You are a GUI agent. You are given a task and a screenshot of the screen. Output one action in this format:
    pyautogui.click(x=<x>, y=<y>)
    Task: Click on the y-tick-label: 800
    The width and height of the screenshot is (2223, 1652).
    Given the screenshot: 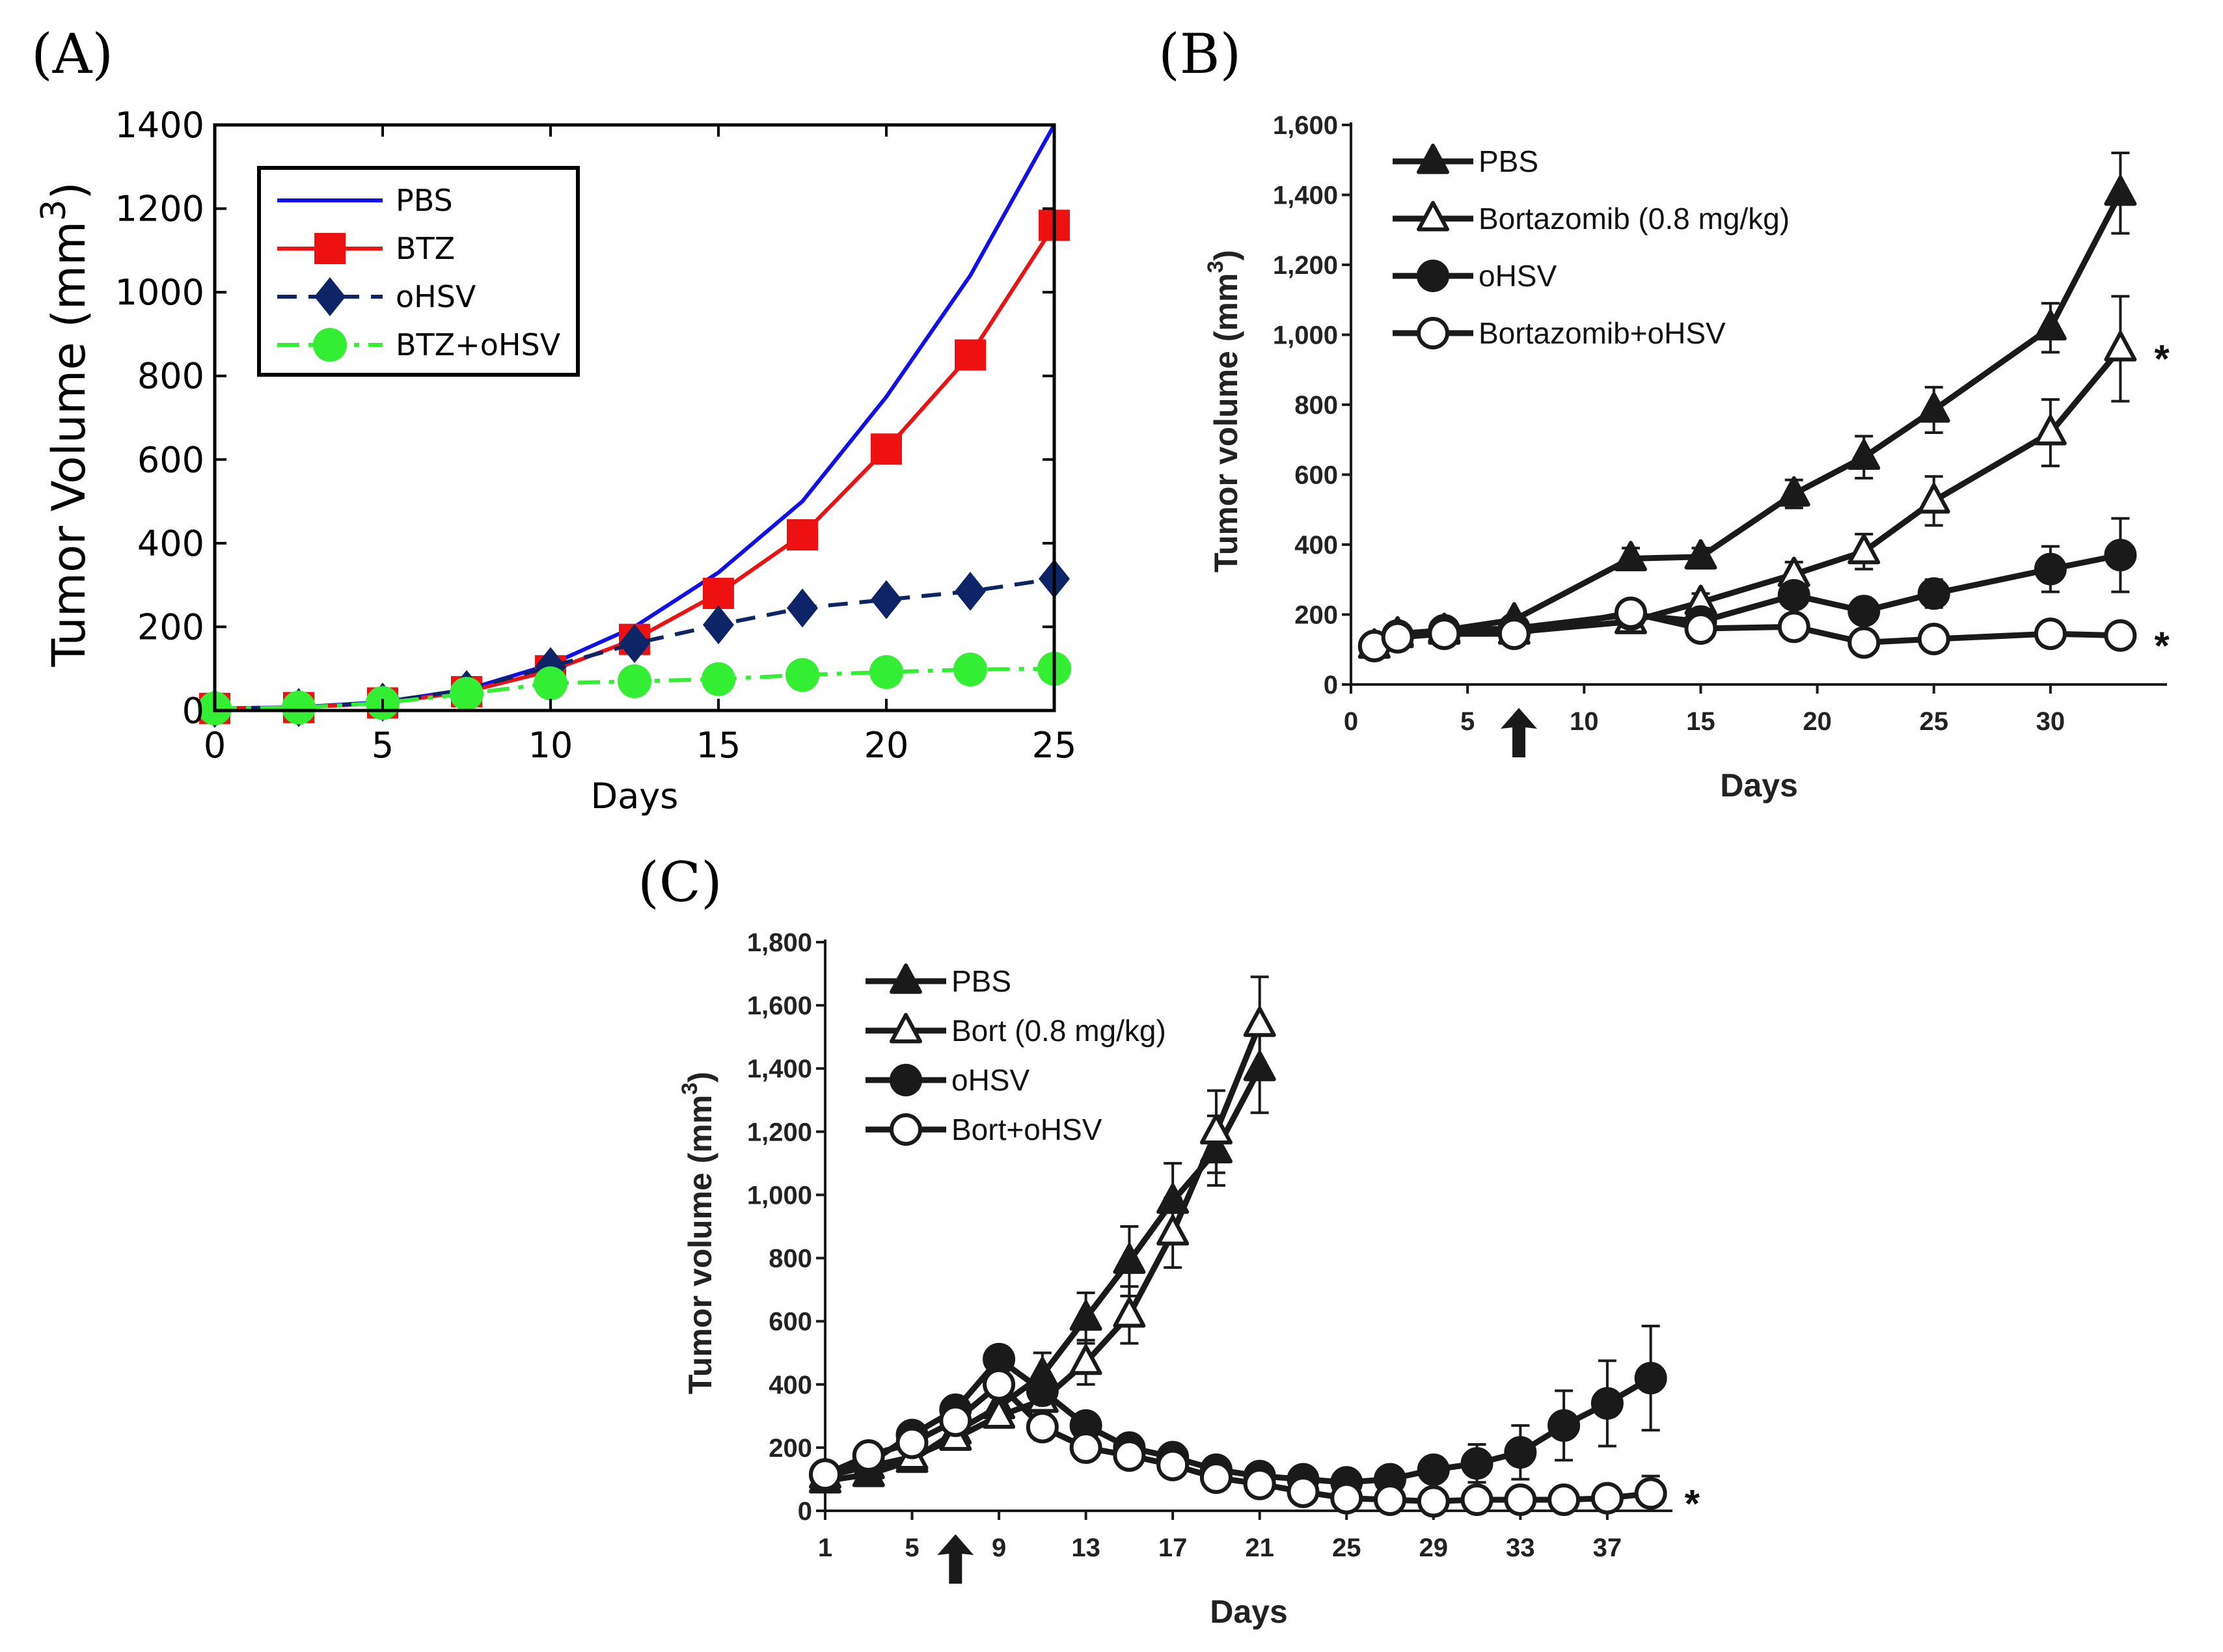 What is the action you would take?
    pyautogui.click(x=170, y=376)
    